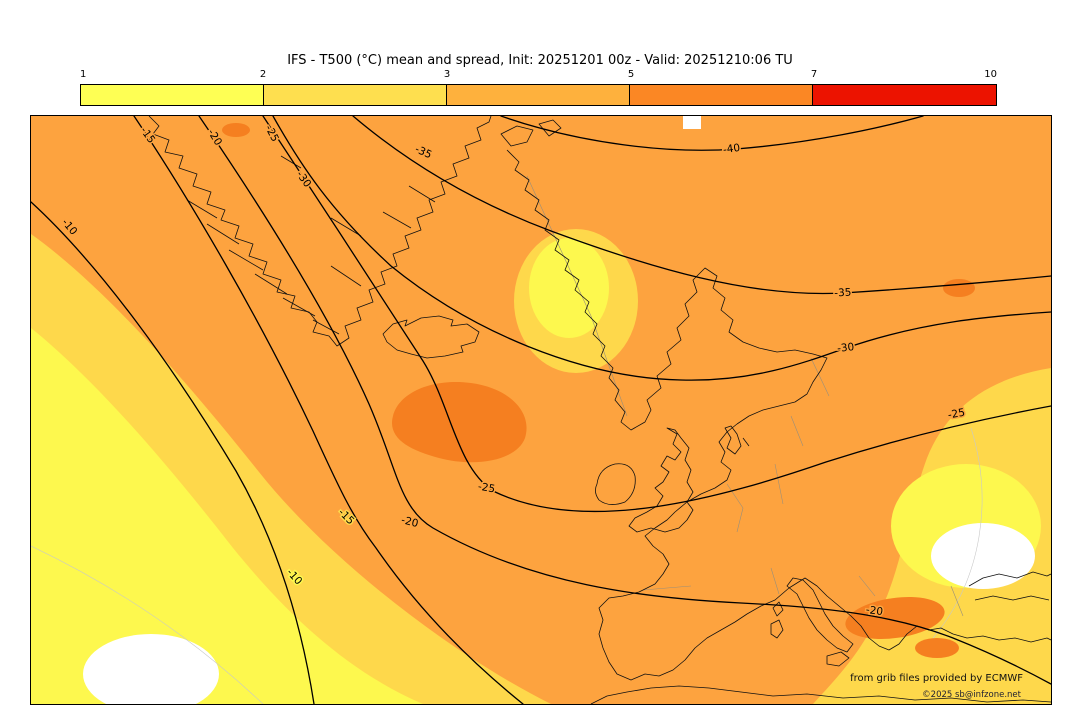  I want to click on credits-ecmwf: from grib files provided by ECMWF, so click(936, 678).